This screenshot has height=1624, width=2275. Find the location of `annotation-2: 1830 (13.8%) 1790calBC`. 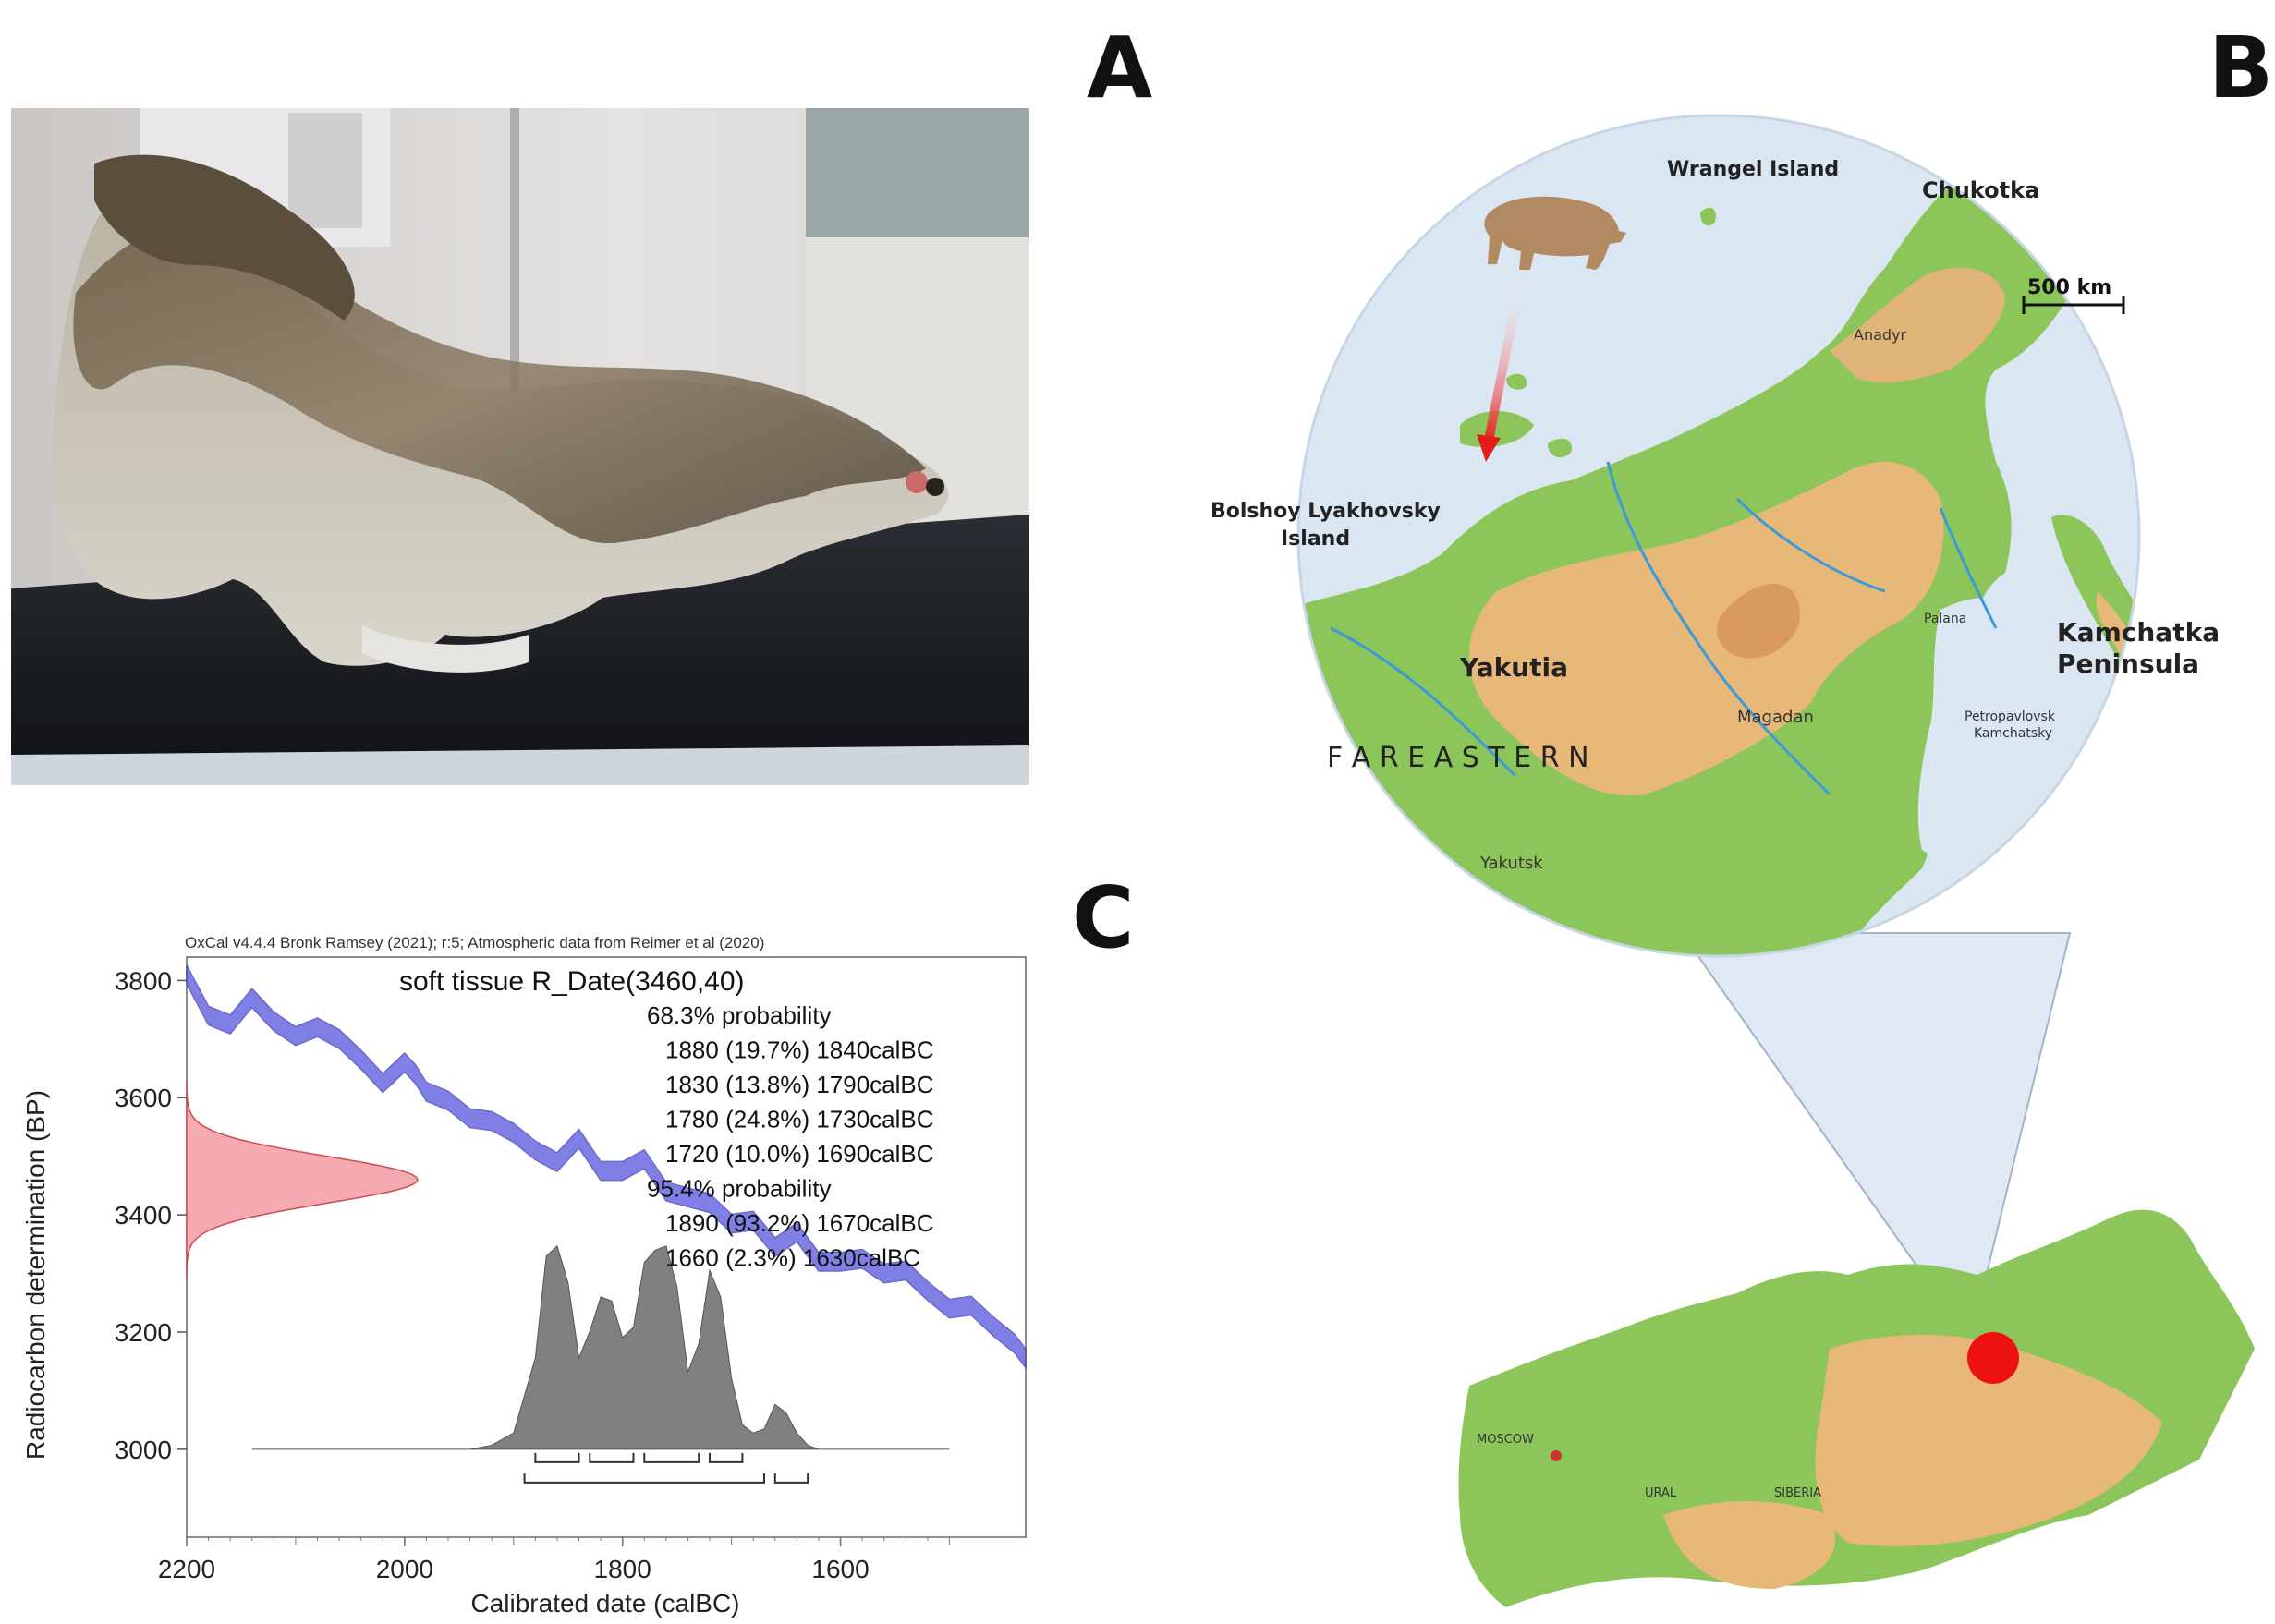

annotation-2: 1830 (13.8%) 1790calBC is located at coordinates (799, 1084).